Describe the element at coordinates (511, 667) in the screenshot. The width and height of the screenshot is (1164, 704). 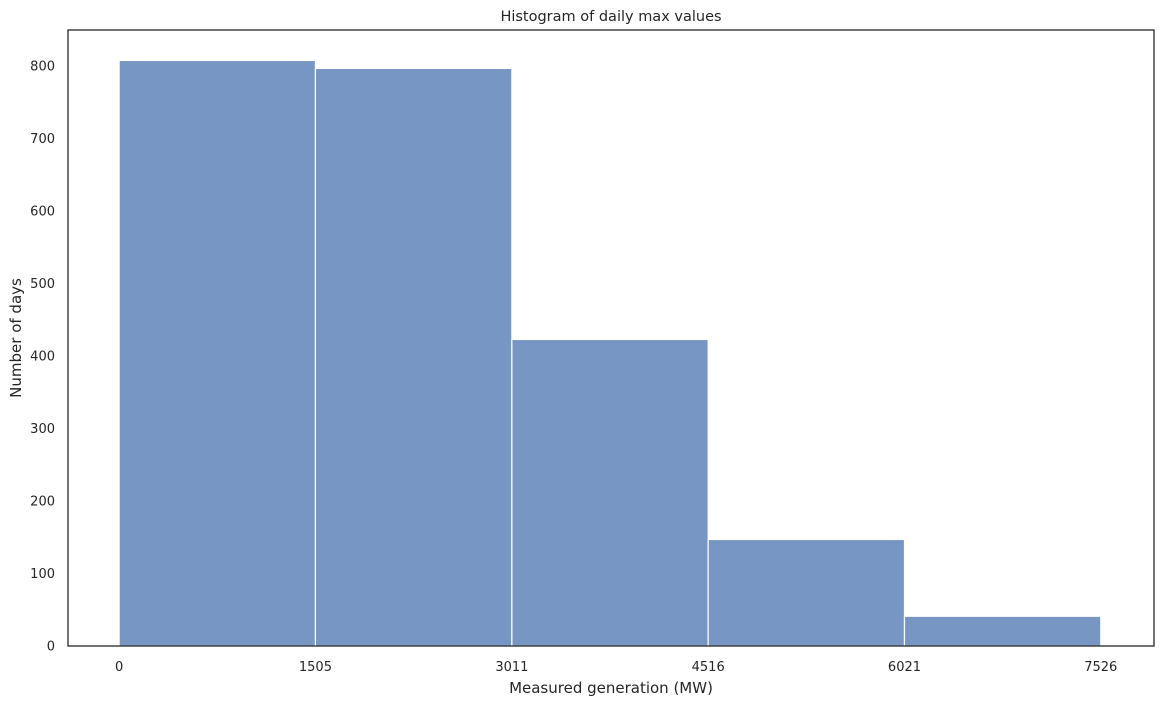
I see `x-tick-label: 3011` at that location.